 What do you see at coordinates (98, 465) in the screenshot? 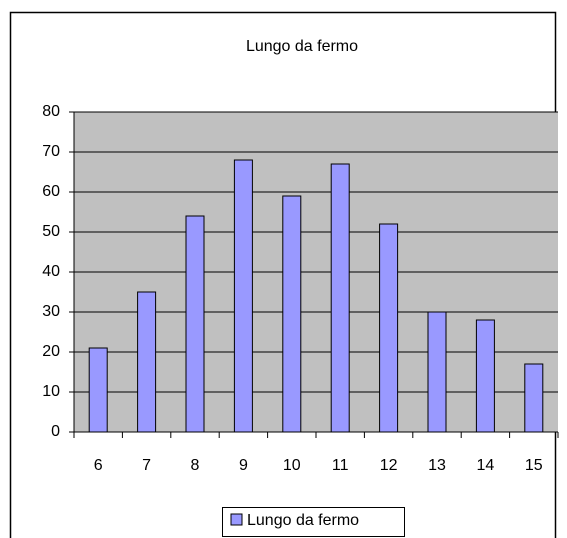
I see `x-tick-label: 6` at bounding box center [98, 465].